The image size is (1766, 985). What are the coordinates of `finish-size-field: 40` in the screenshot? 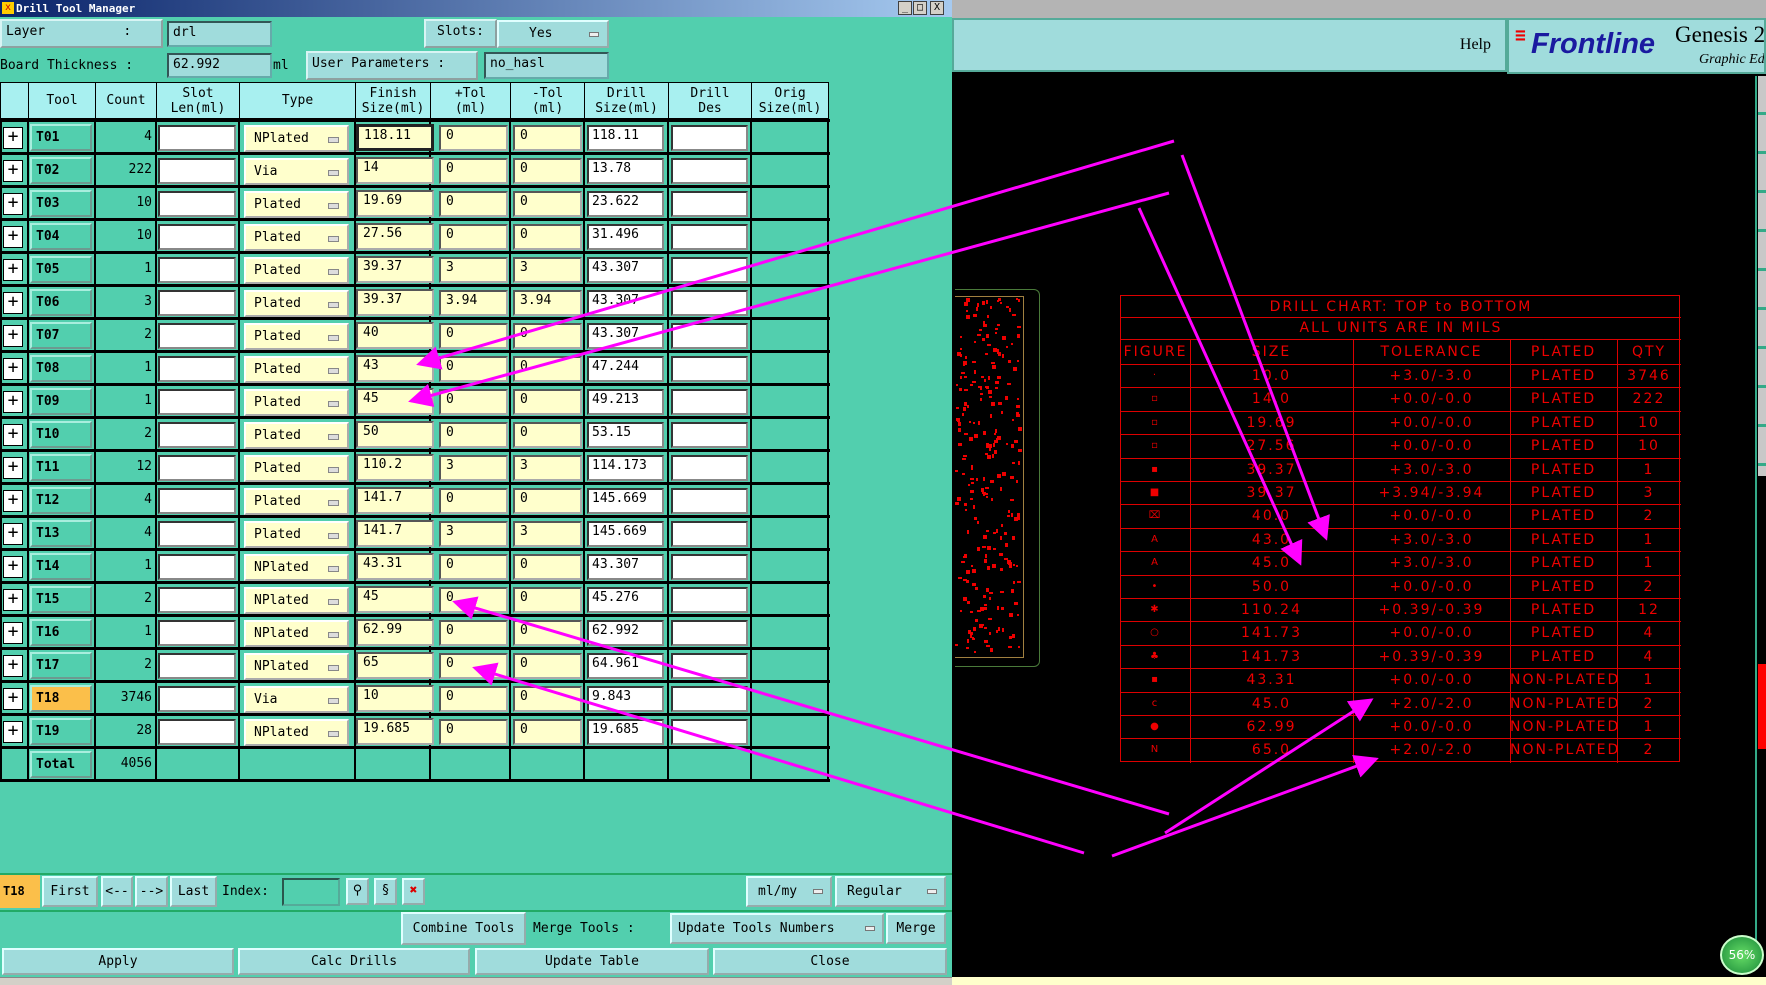 It's located at (395, 335).